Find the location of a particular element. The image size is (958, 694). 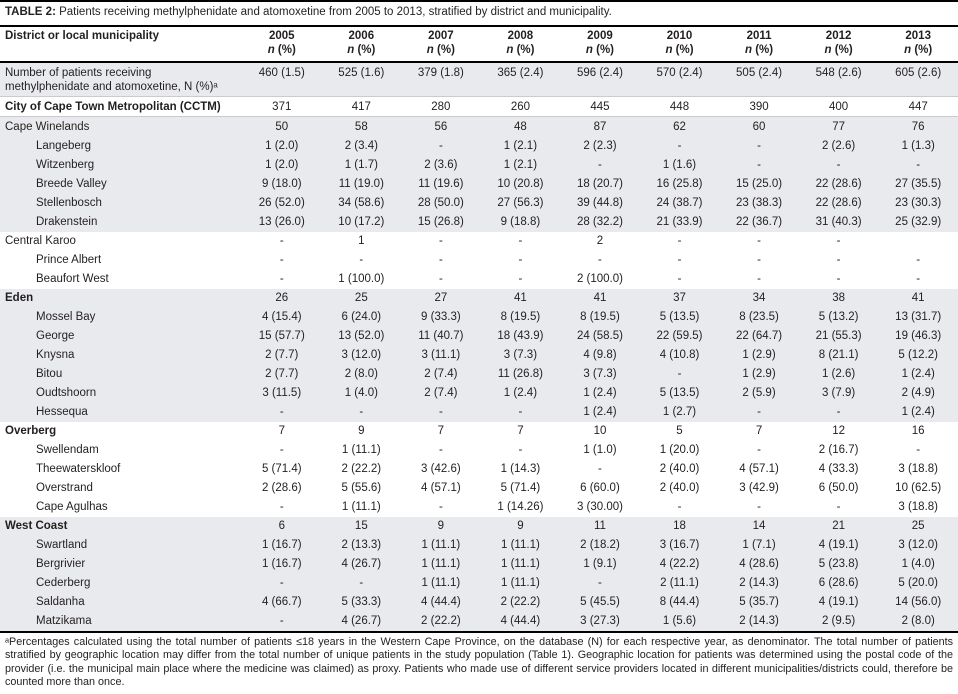

cell-value: 11 (19.0) is located at coordinates (361, 183).